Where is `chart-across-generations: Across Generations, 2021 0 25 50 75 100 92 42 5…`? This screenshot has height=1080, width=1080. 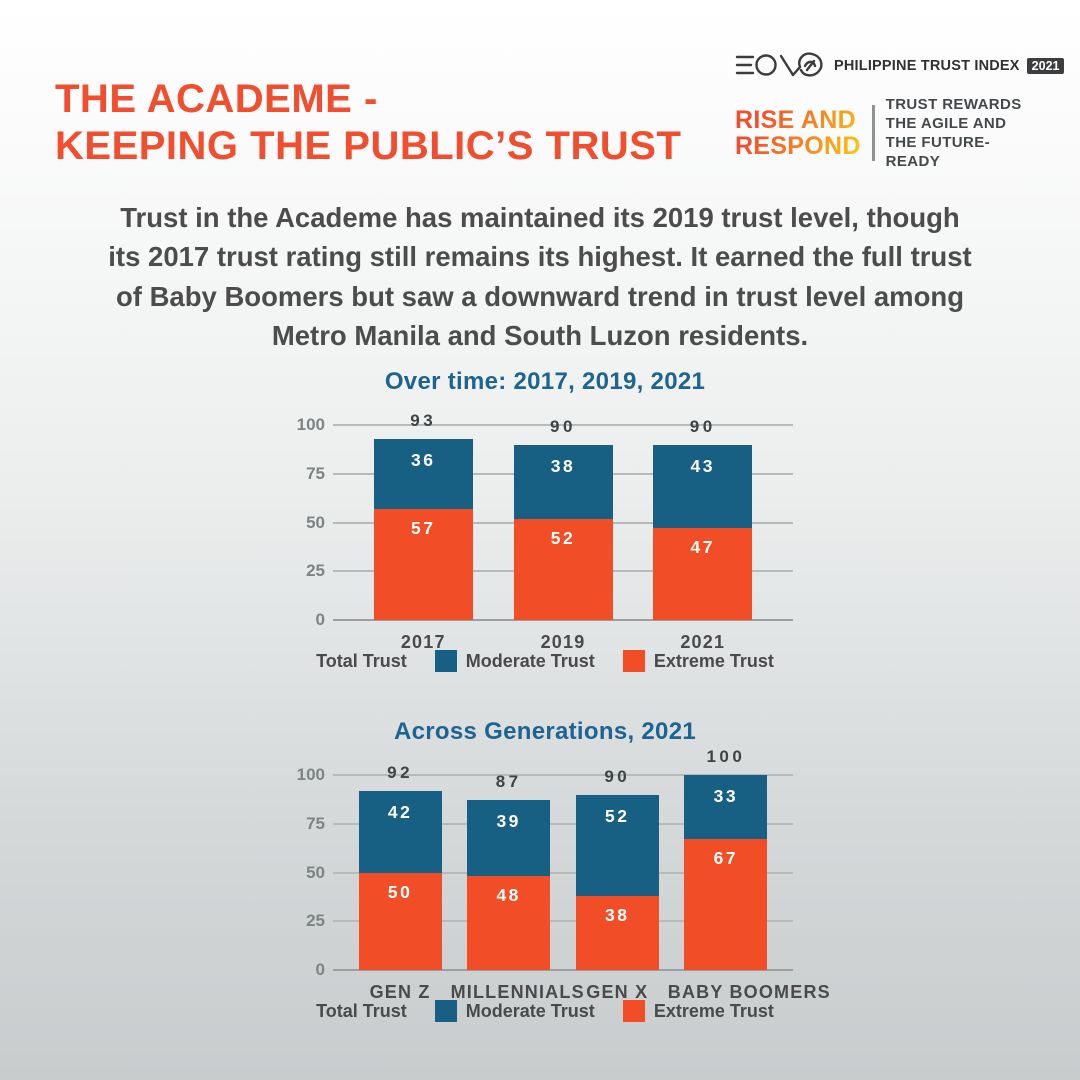
chart-across-generations: Across Generations, 2021 0 25 50 75 100 92 42 5… is located at coordinates (557, 870).